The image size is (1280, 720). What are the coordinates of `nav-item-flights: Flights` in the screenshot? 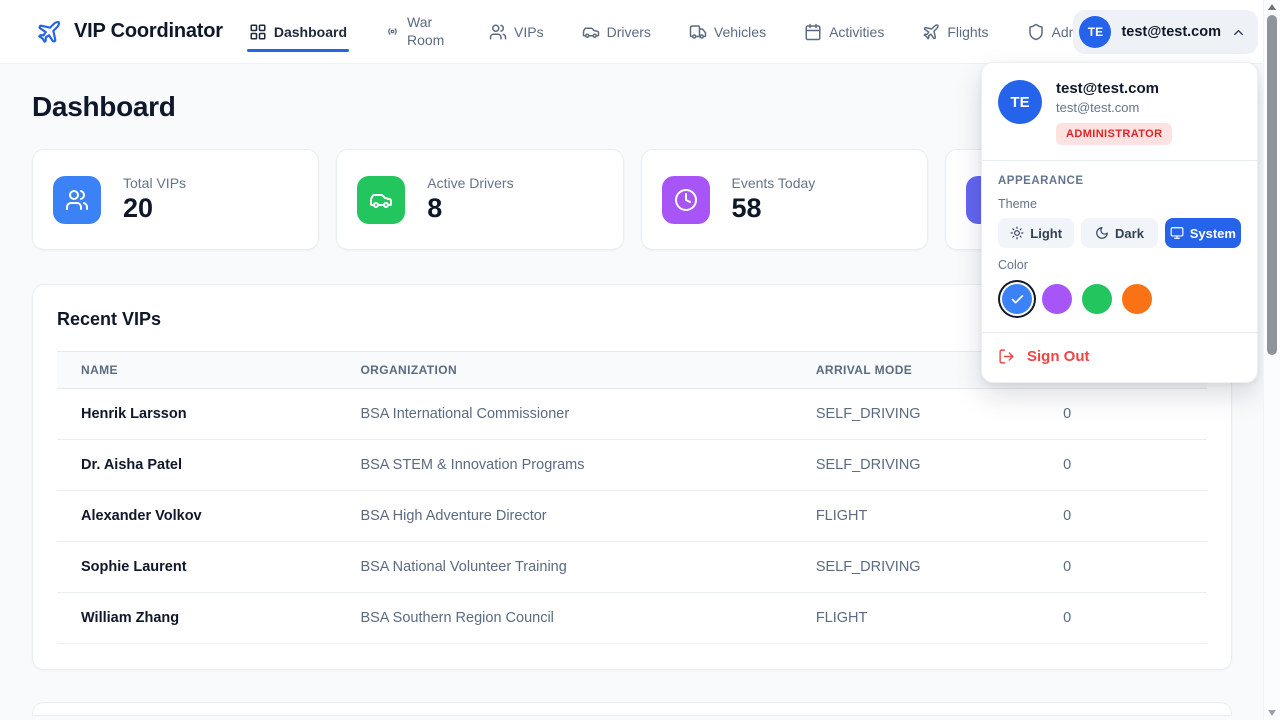 It's located at (955, 32).